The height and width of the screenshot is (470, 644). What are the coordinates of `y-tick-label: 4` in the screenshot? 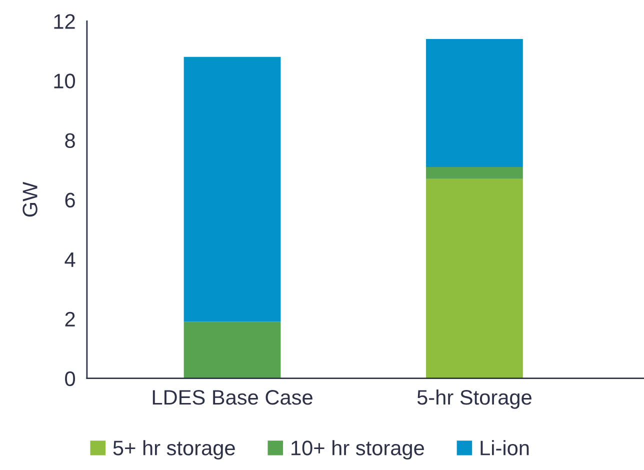 It's located at (70, 259).